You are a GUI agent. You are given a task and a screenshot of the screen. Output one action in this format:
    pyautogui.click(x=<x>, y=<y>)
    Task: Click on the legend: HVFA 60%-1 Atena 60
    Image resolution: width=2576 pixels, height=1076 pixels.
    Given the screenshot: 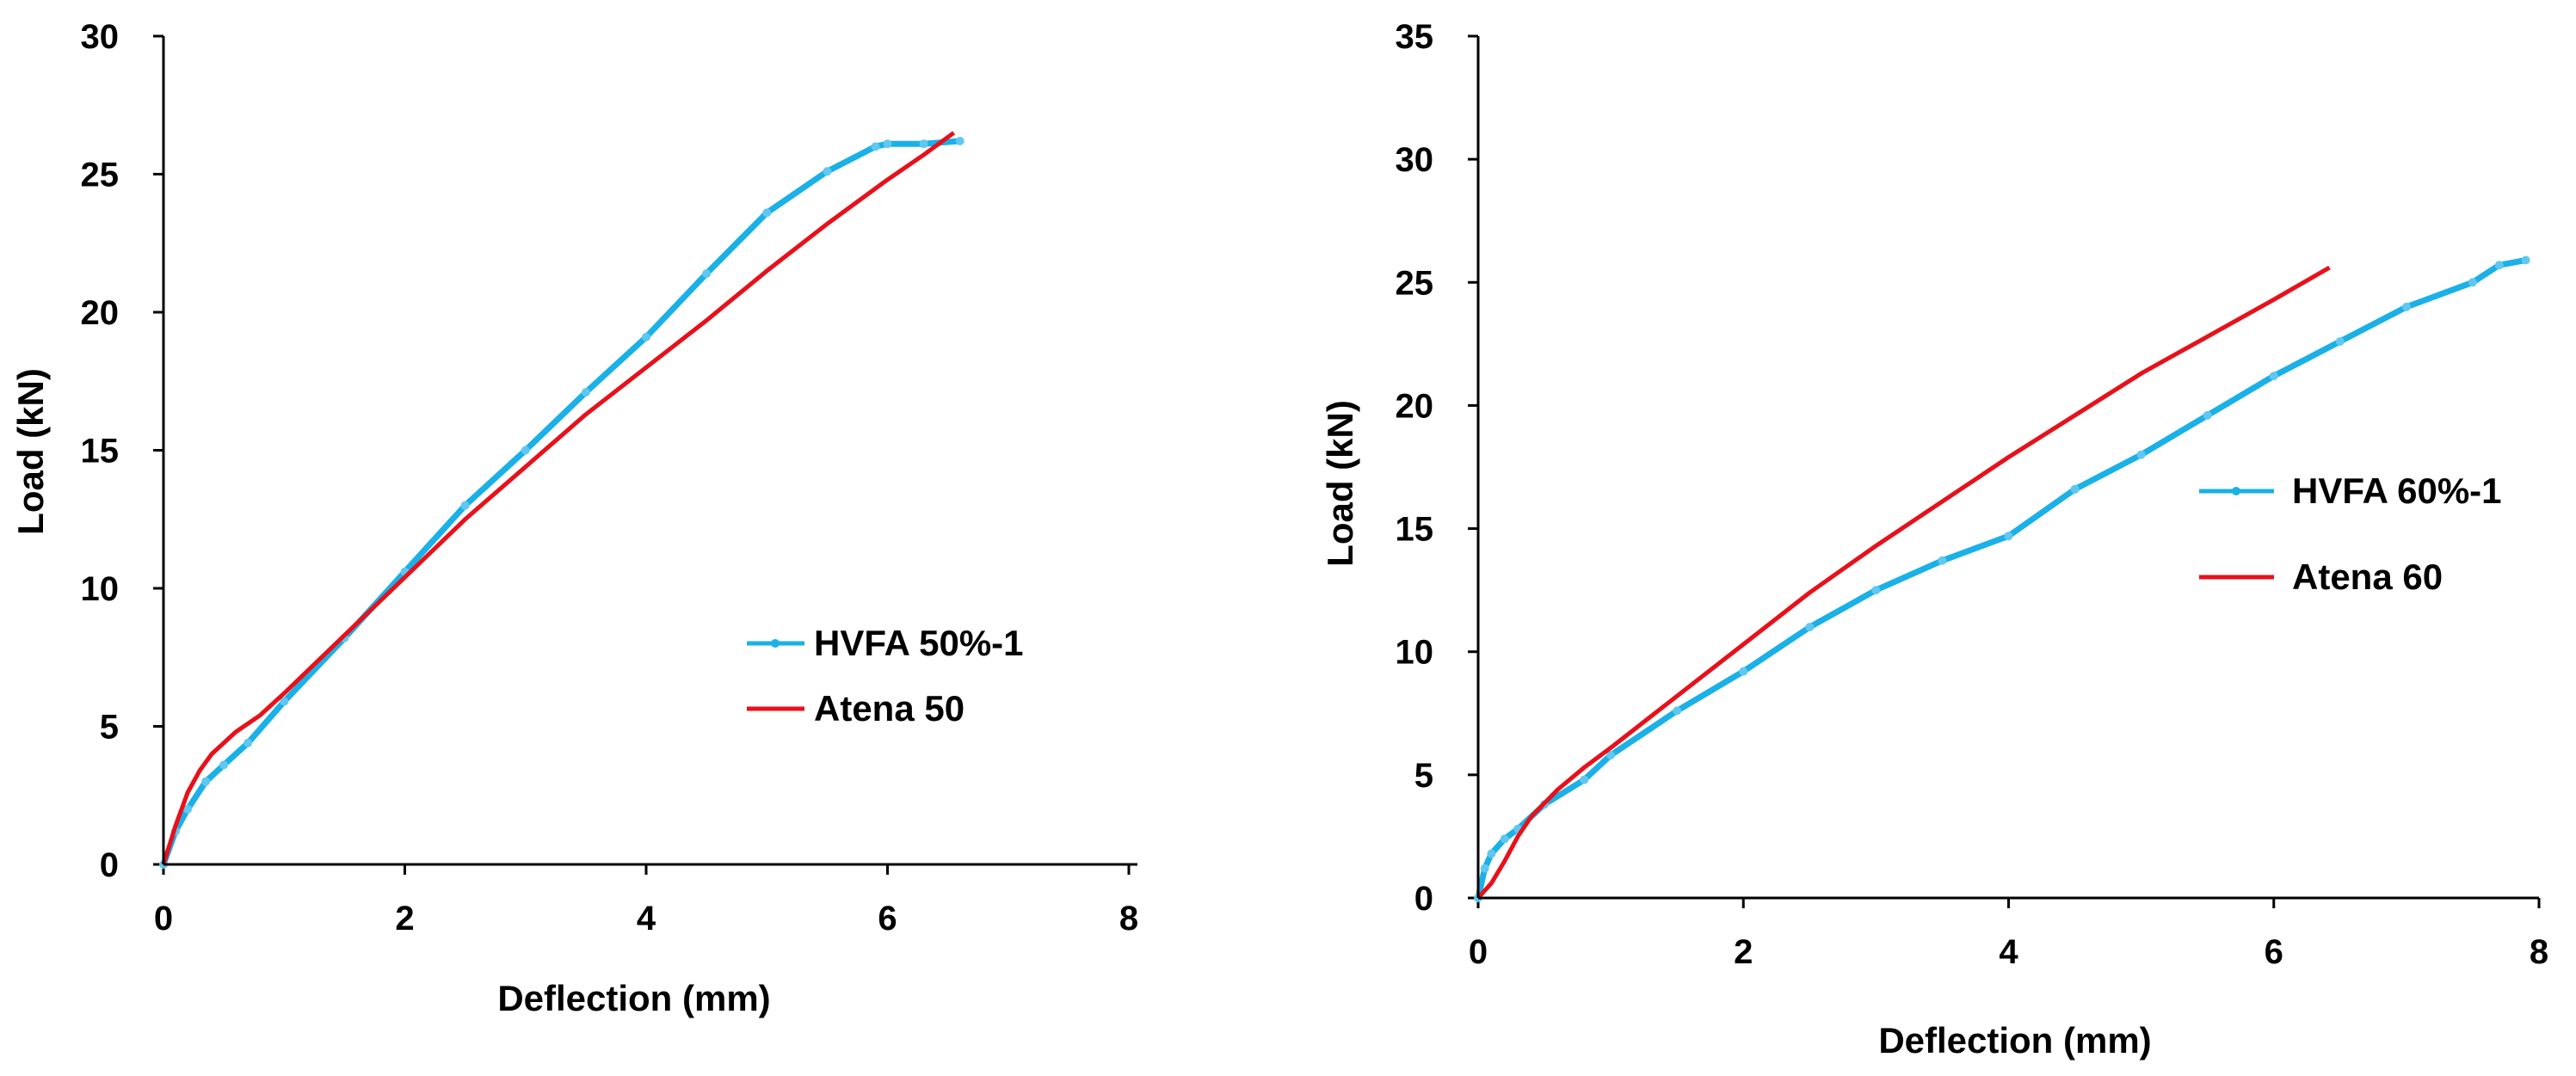 What is the action you would take?
    pyautogui.click(x=2350, y=534)
    